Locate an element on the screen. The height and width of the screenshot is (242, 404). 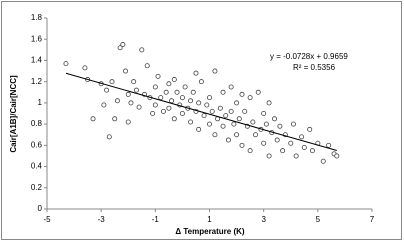
y-tick-label: 0.4 is located at coordinates (37, 166).